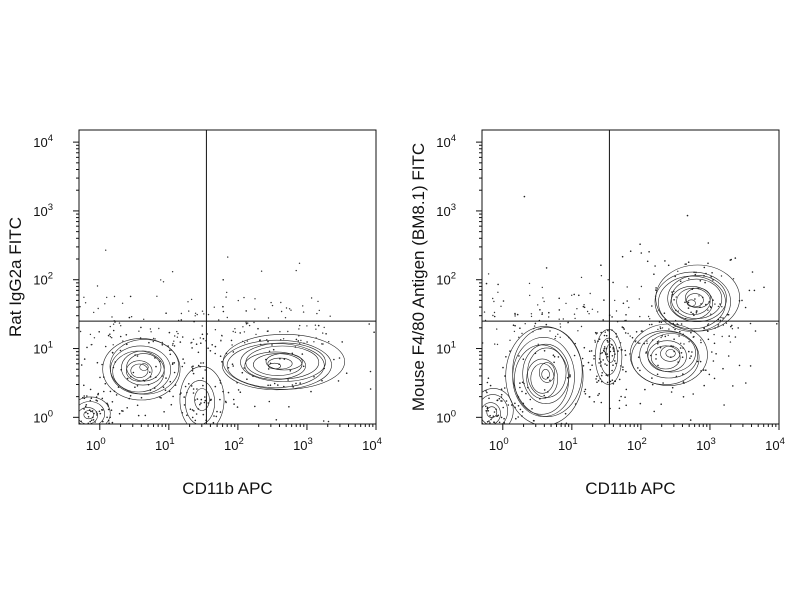 This screenshot has height=600, width=800. I want to click on y-tick-label: 103, so click(43, 210).